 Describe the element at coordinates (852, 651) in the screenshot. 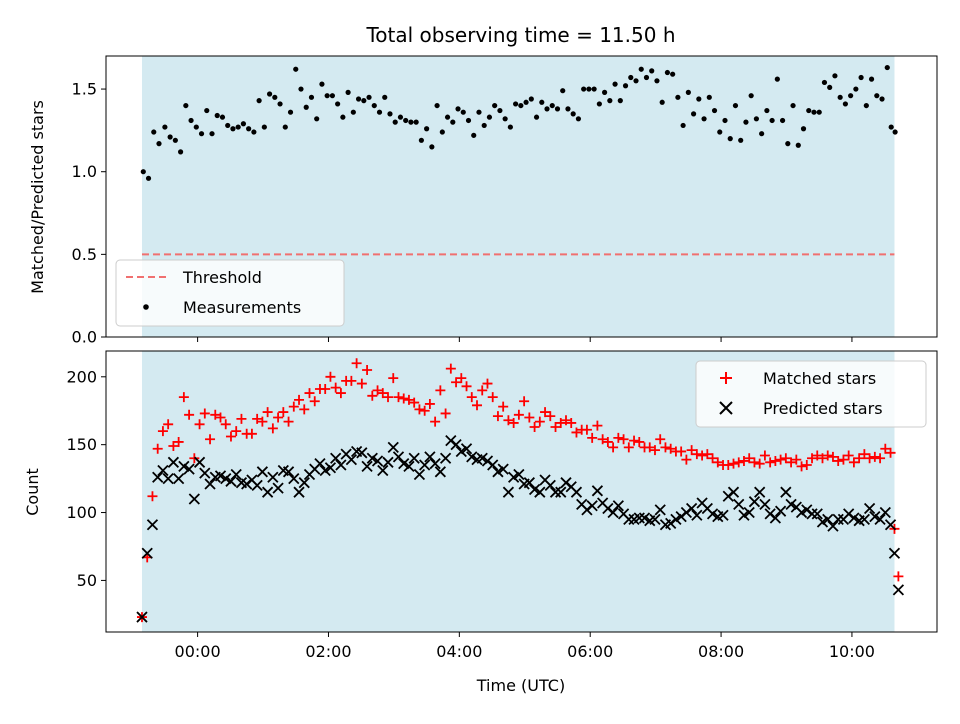

I see `x-tick-label: 10:00` at that location.